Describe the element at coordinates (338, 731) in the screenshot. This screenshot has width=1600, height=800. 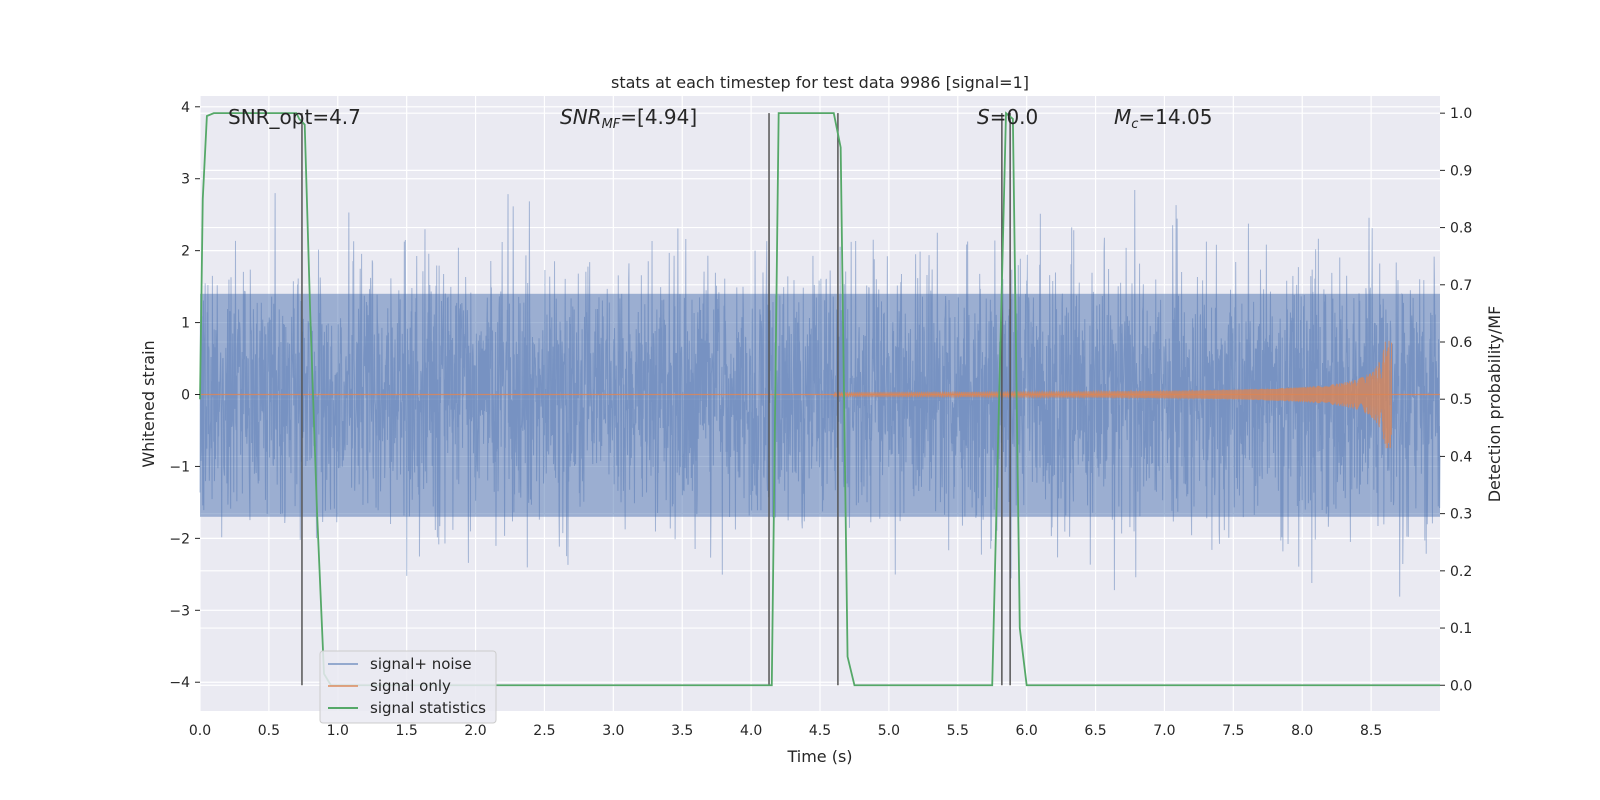
I see `x-tick-label: 1.0` at that location.